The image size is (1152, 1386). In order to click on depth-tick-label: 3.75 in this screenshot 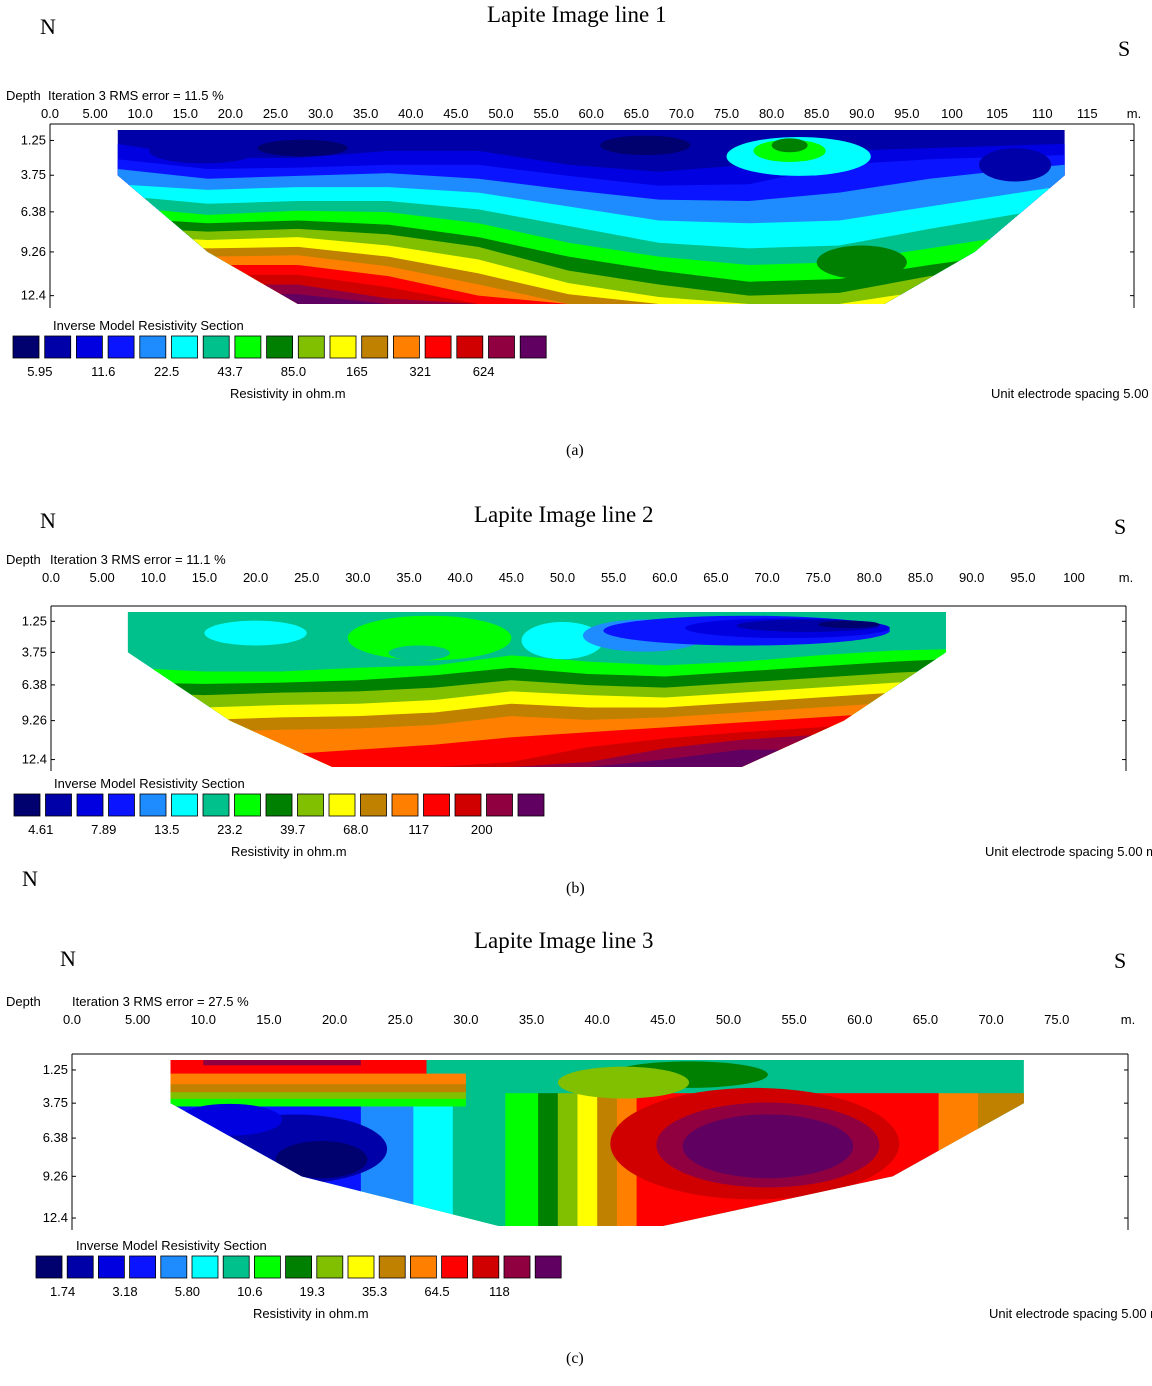, I will do `click(55, 1102)`.